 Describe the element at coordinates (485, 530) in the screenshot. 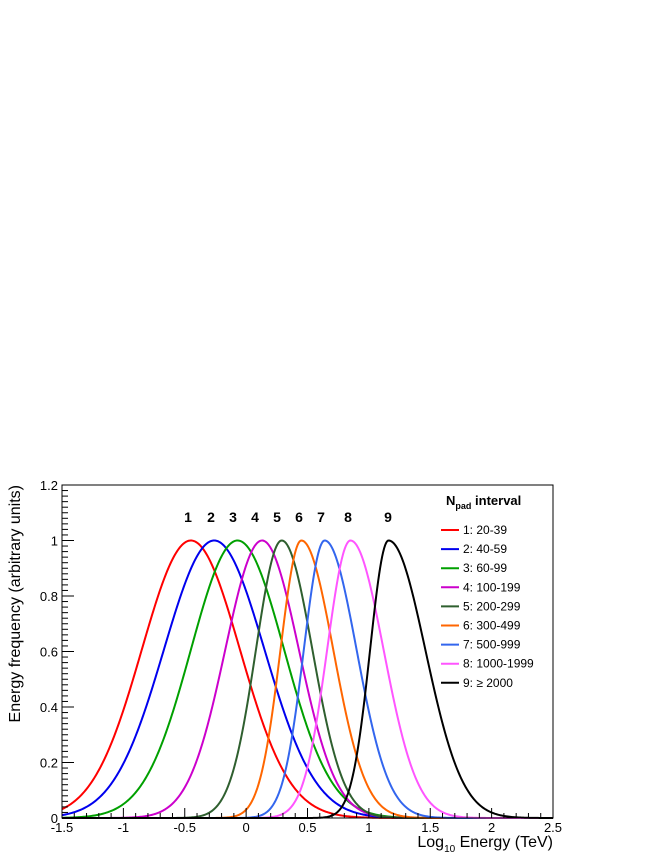

I see `legend-label-1: 1: 20-39` at that location.